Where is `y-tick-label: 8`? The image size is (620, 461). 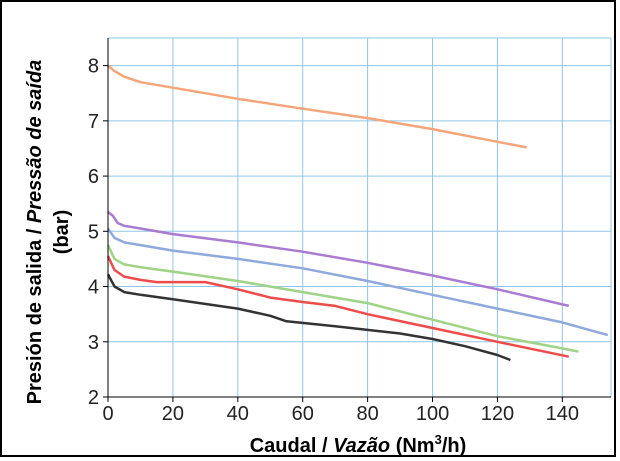 y-tick-label: 8 is located at coordinates (93, 67).